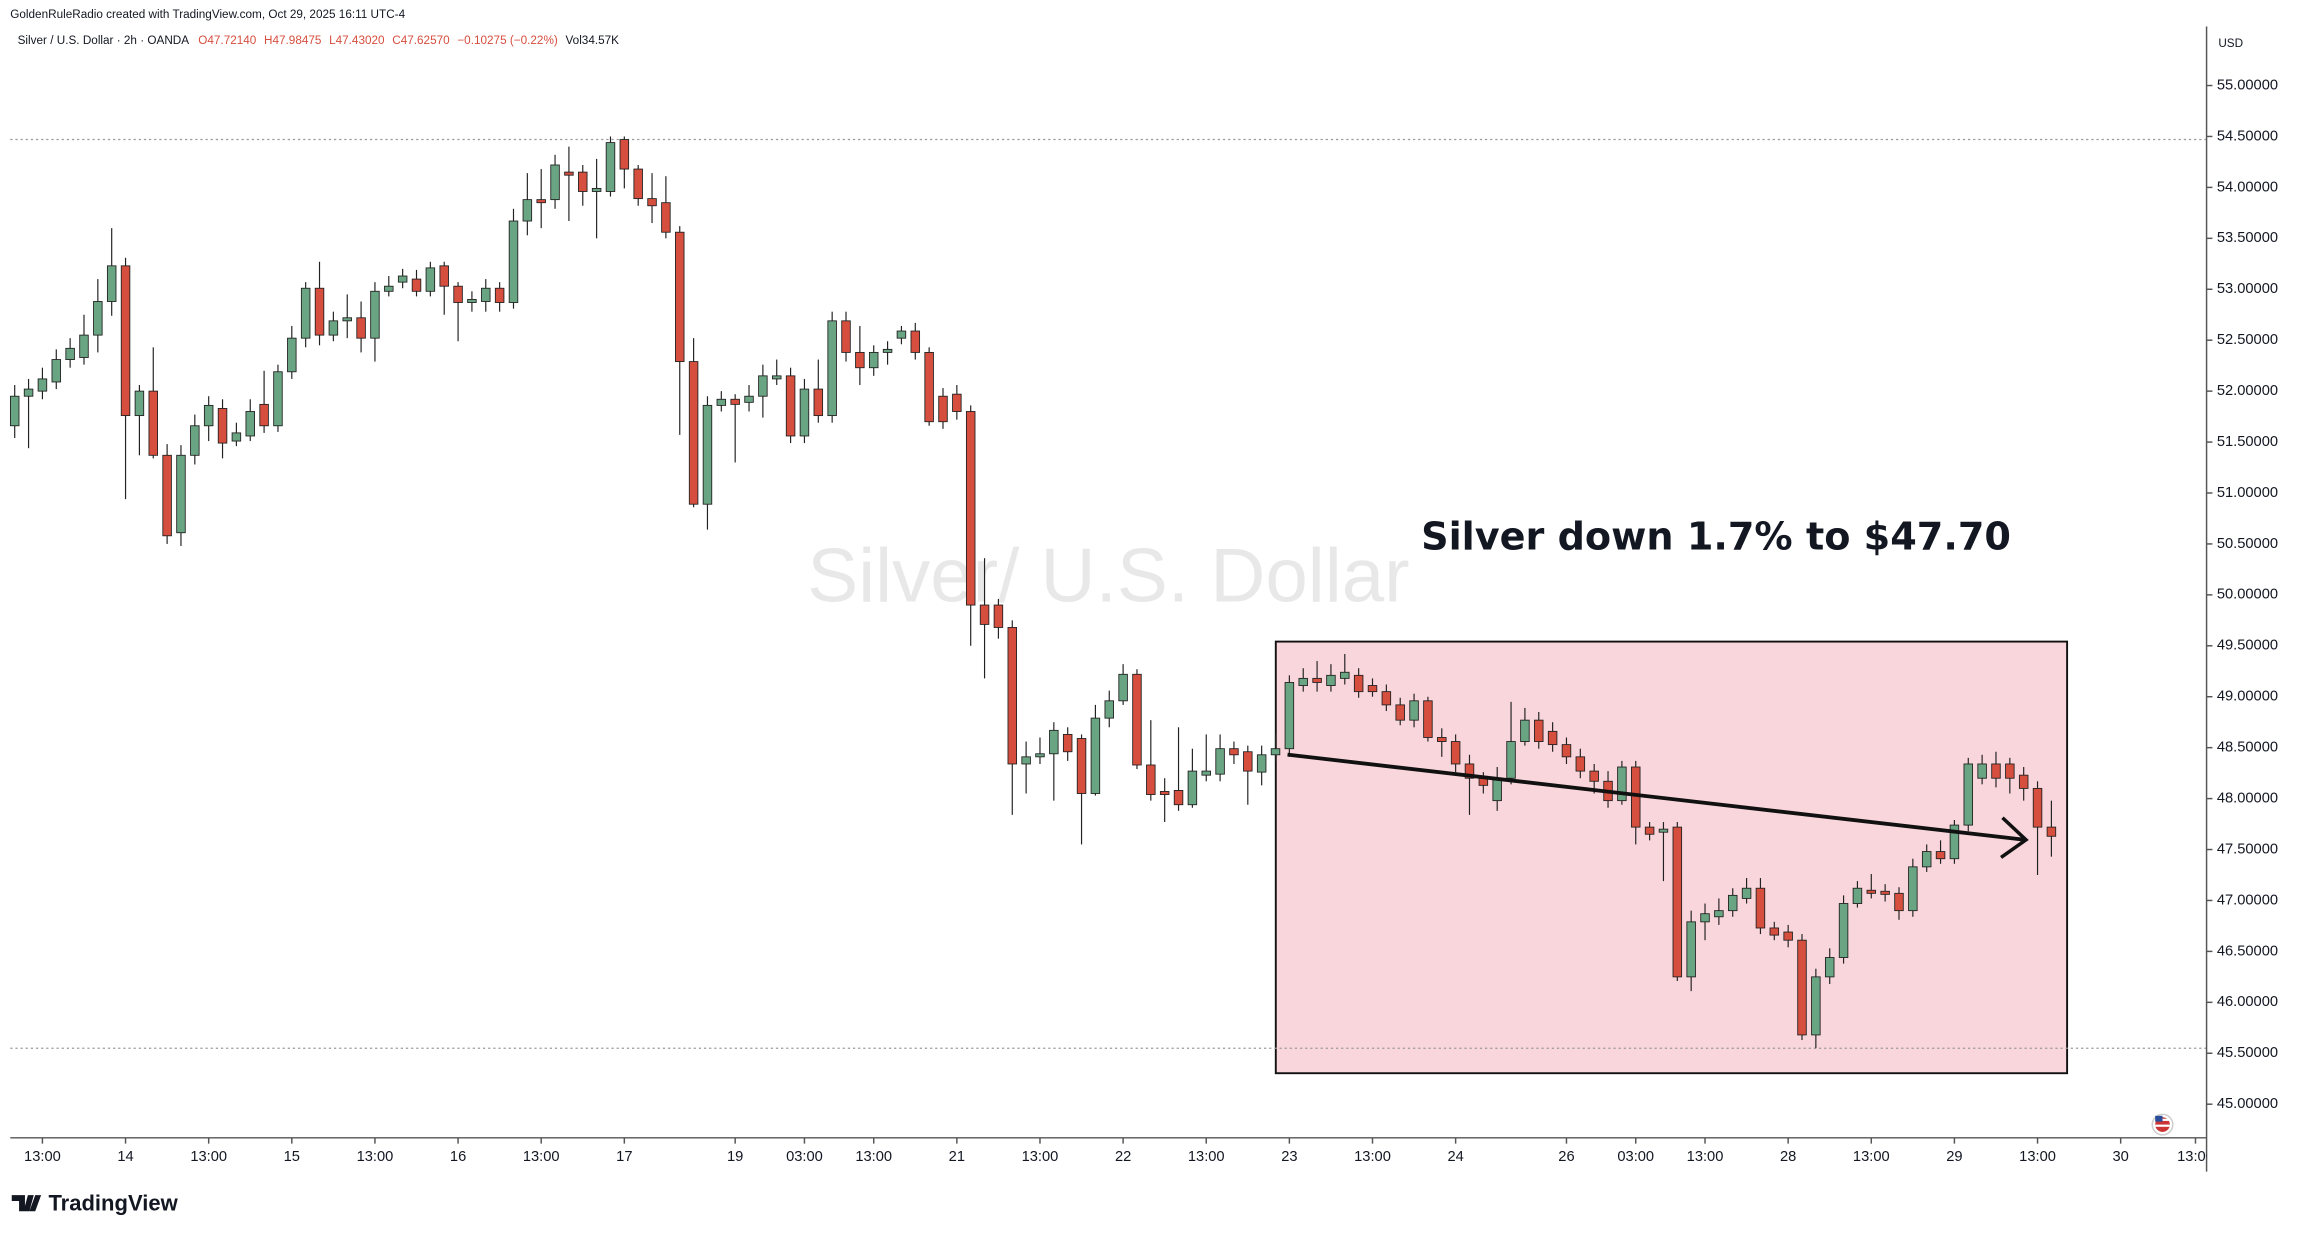 This screenshot has width=2302, height=1234. What do you see at coordinates (292, 1157) in the screenshot?
I see `x-tick-label: 15` at bounding box center [292, 1157].